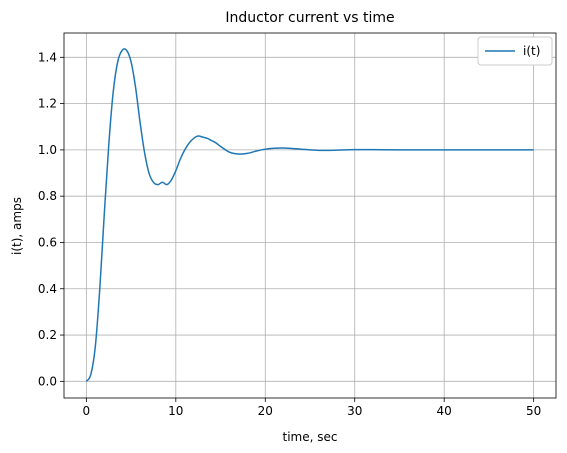 Image resolution: width=567 pixels, height=453 pixels. I want to click on legend-label: i(t), so click(531, 51).